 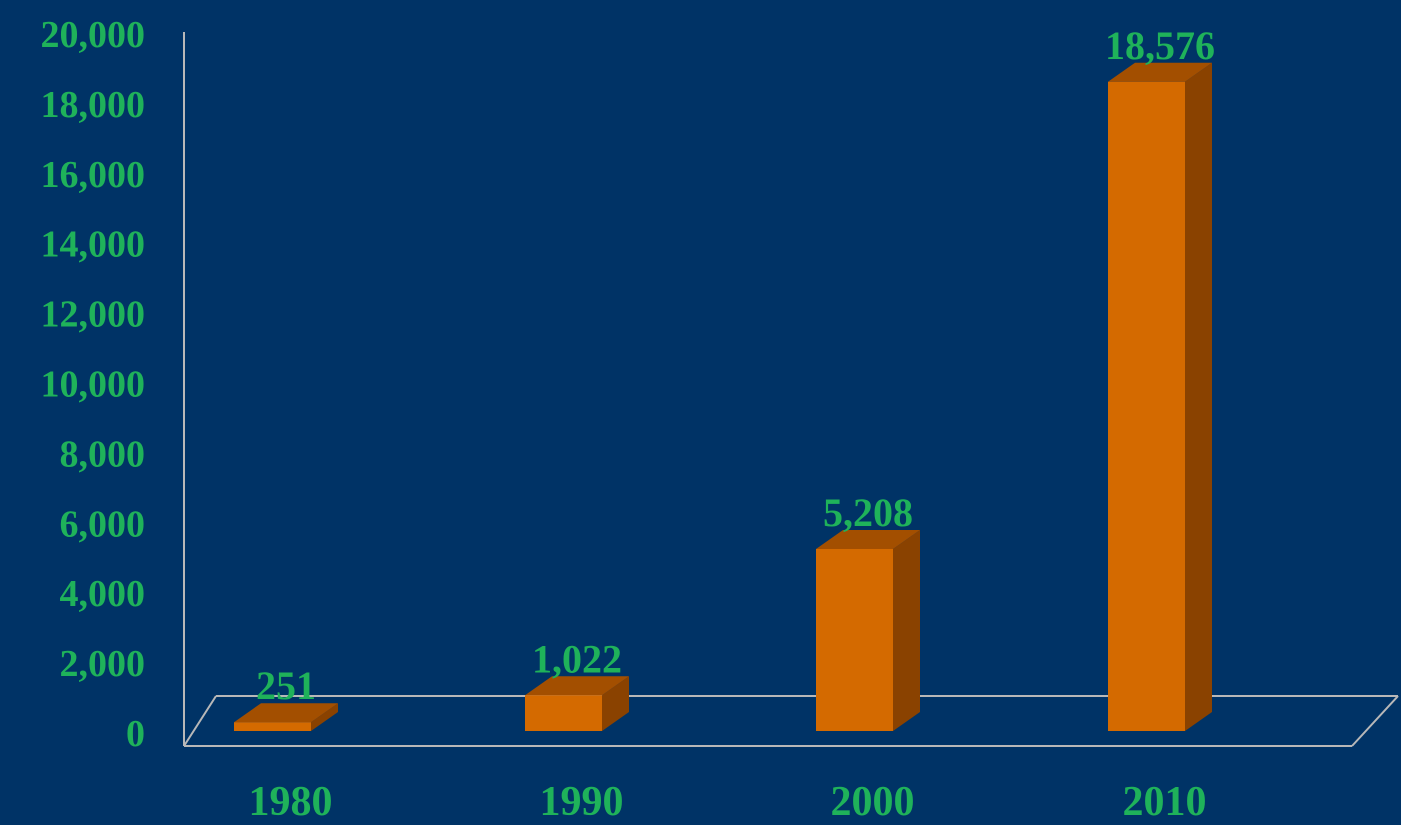 I want to click on y-tick-label: 8,000, so click(x=103, y=454).